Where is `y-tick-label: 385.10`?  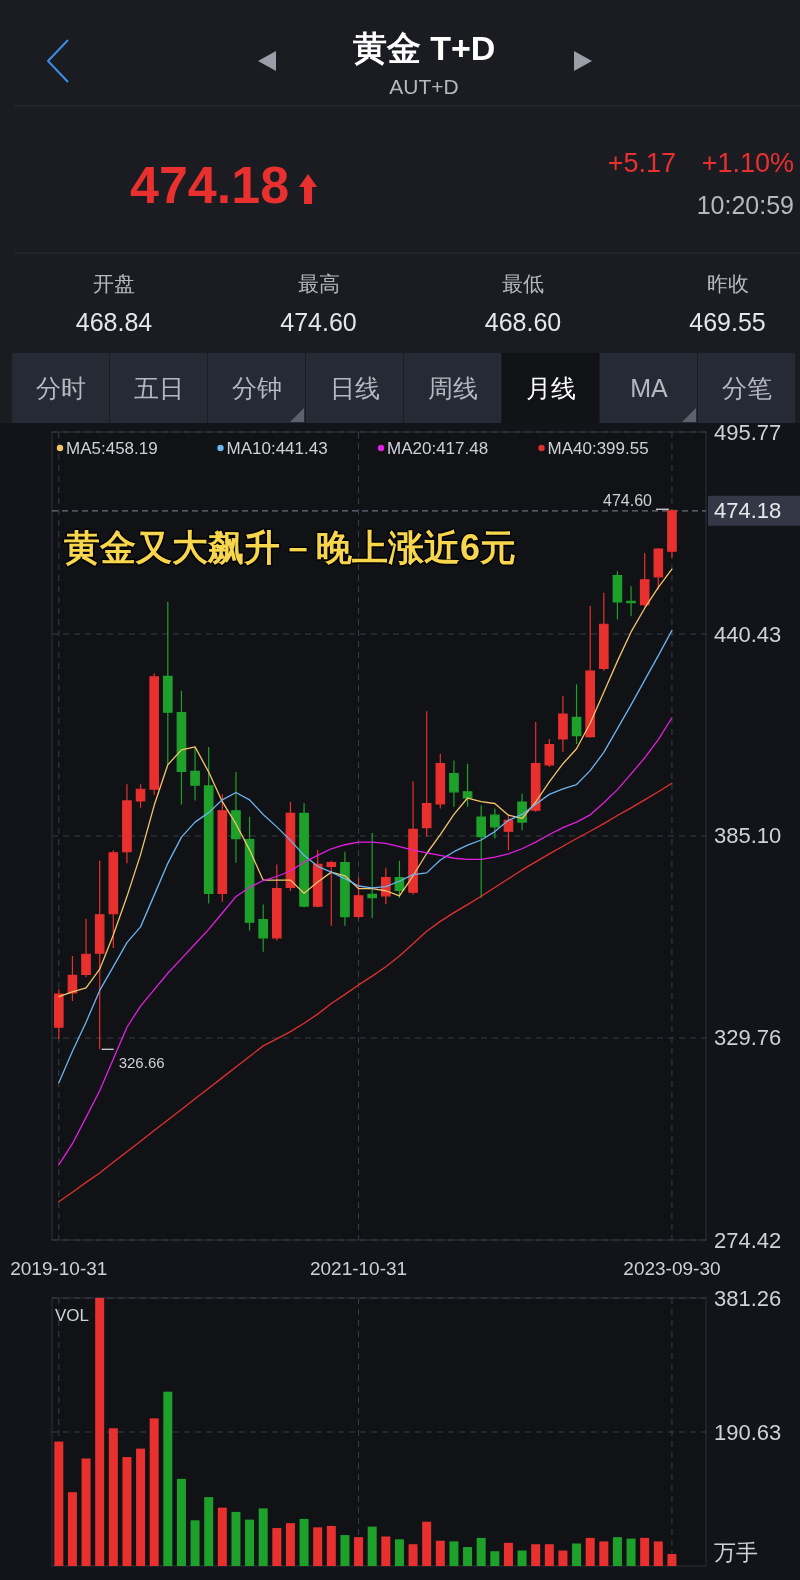 y-tick-label: 385.10 is located at coordinates (748, 836).